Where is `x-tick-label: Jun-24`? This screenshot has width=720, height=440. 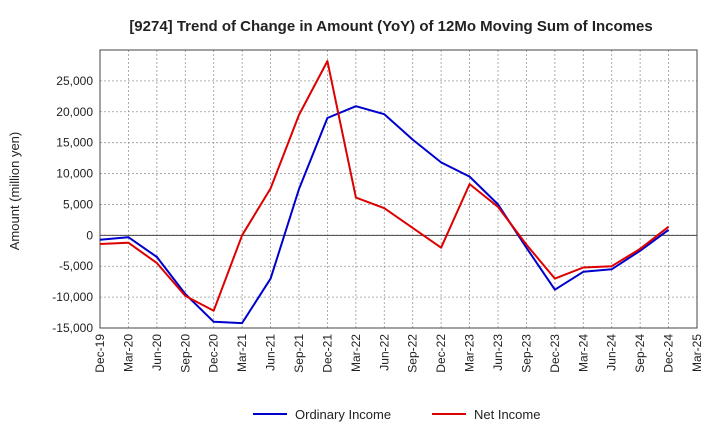
x-tick-label: Jun-24 is located at coordinates (612, 352).